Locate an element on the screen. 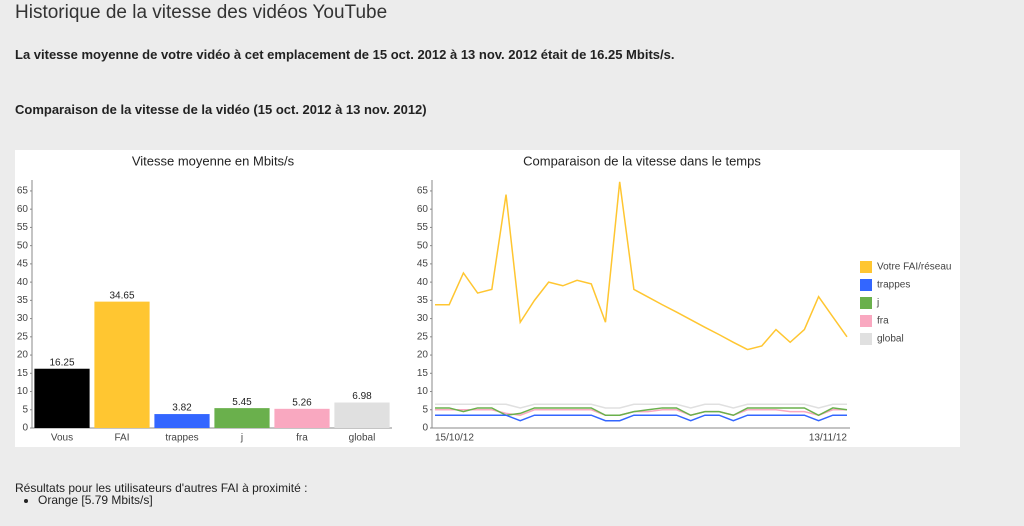 The image size is (1024, 526). value-label: 6.98 is located at coordinates (362, 396).